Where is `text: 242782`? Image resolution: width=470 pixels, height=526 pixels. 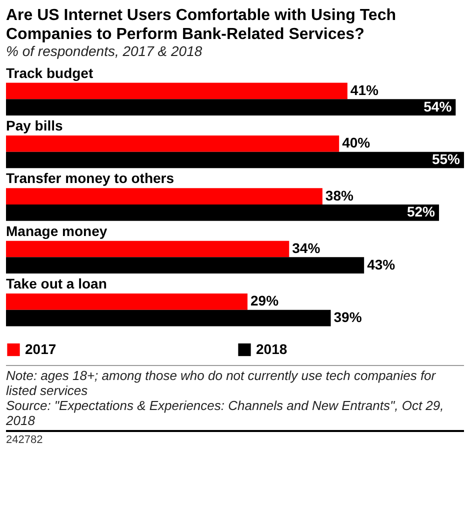
text: 242782 is located at coordinates (25, 440).